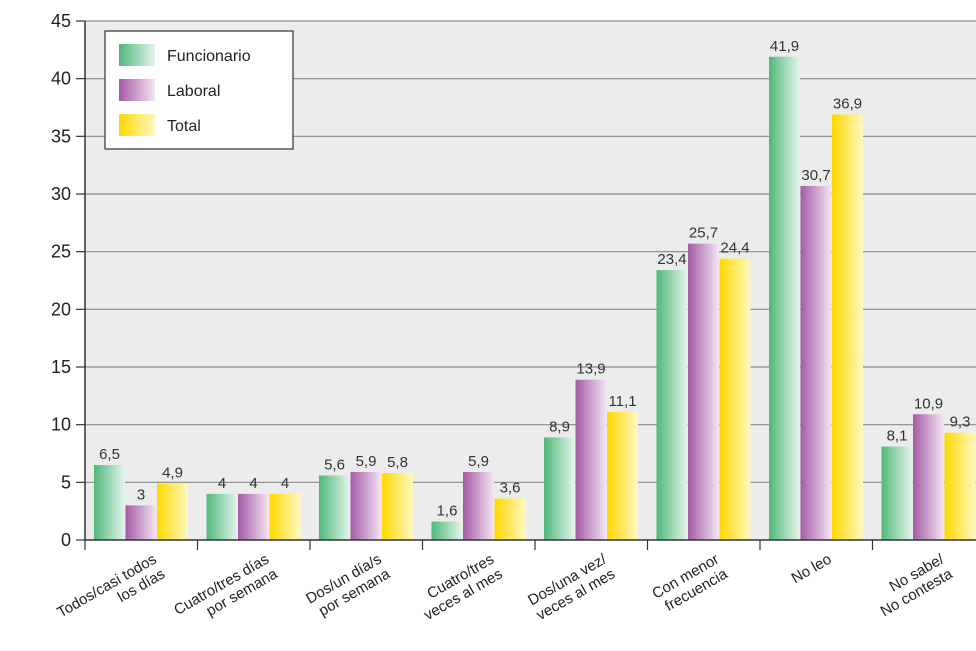  What do you see at coordinates (784, 46) in the screenshot?
I see `data-label-funcionario: 41,9` at bounding box center [784, 46].